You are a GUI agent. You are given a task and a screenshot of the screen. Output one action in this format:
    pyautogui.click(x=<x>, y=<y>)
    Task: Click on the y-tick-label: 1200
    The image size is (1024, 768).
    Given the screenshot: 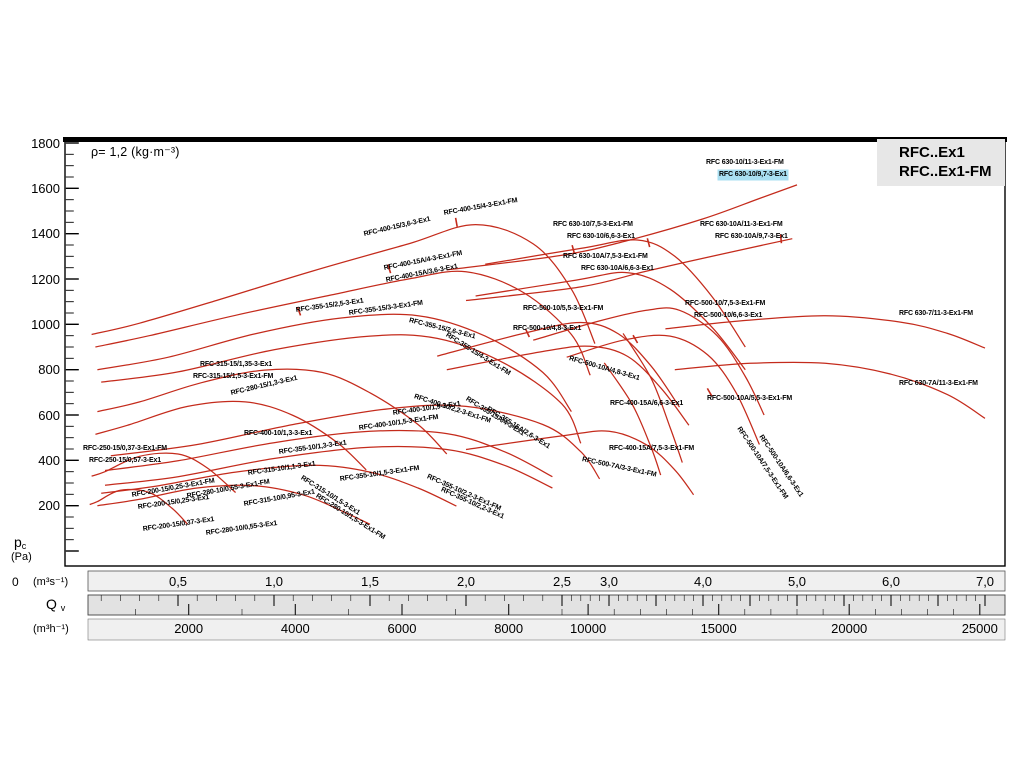 What is the action you would take?
    pyautogui.click(x=45, y=279)
    